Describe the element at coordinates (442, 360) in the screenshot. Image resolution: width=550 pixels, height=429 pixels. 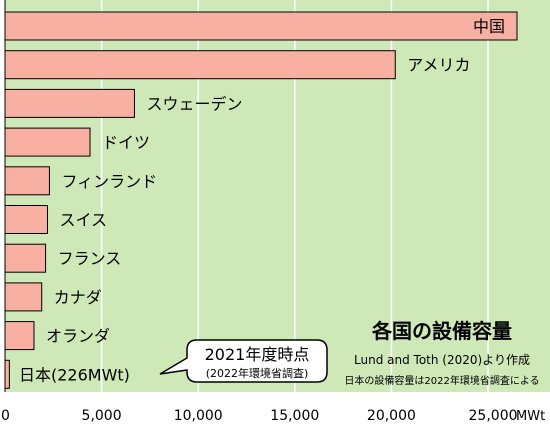
I see `source-line-1: Lund and Toth (2020)より作成` at that location.